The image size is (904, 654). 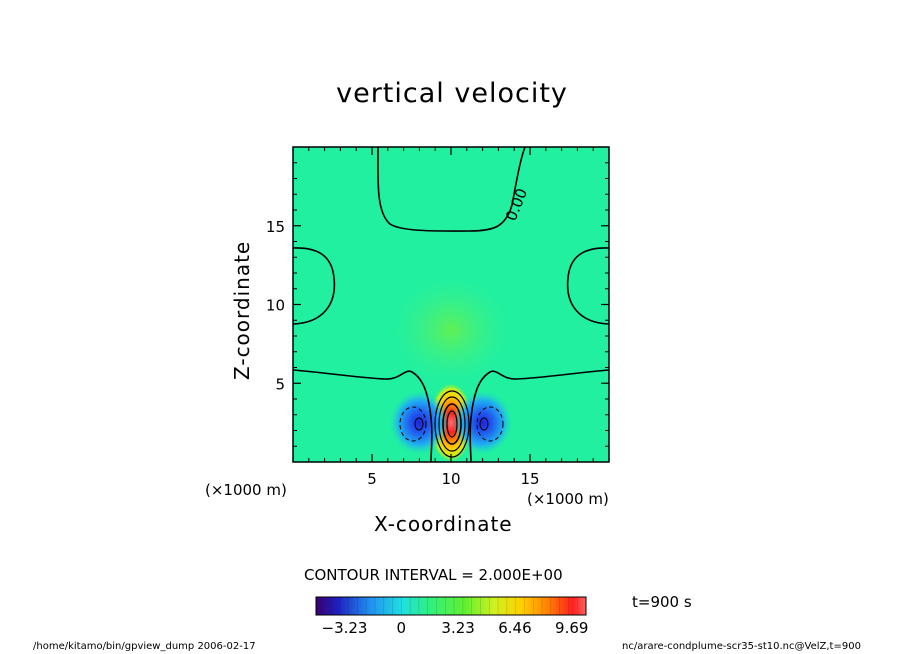 I want to click on downdraft-core-left, so click(x=419, y=424).